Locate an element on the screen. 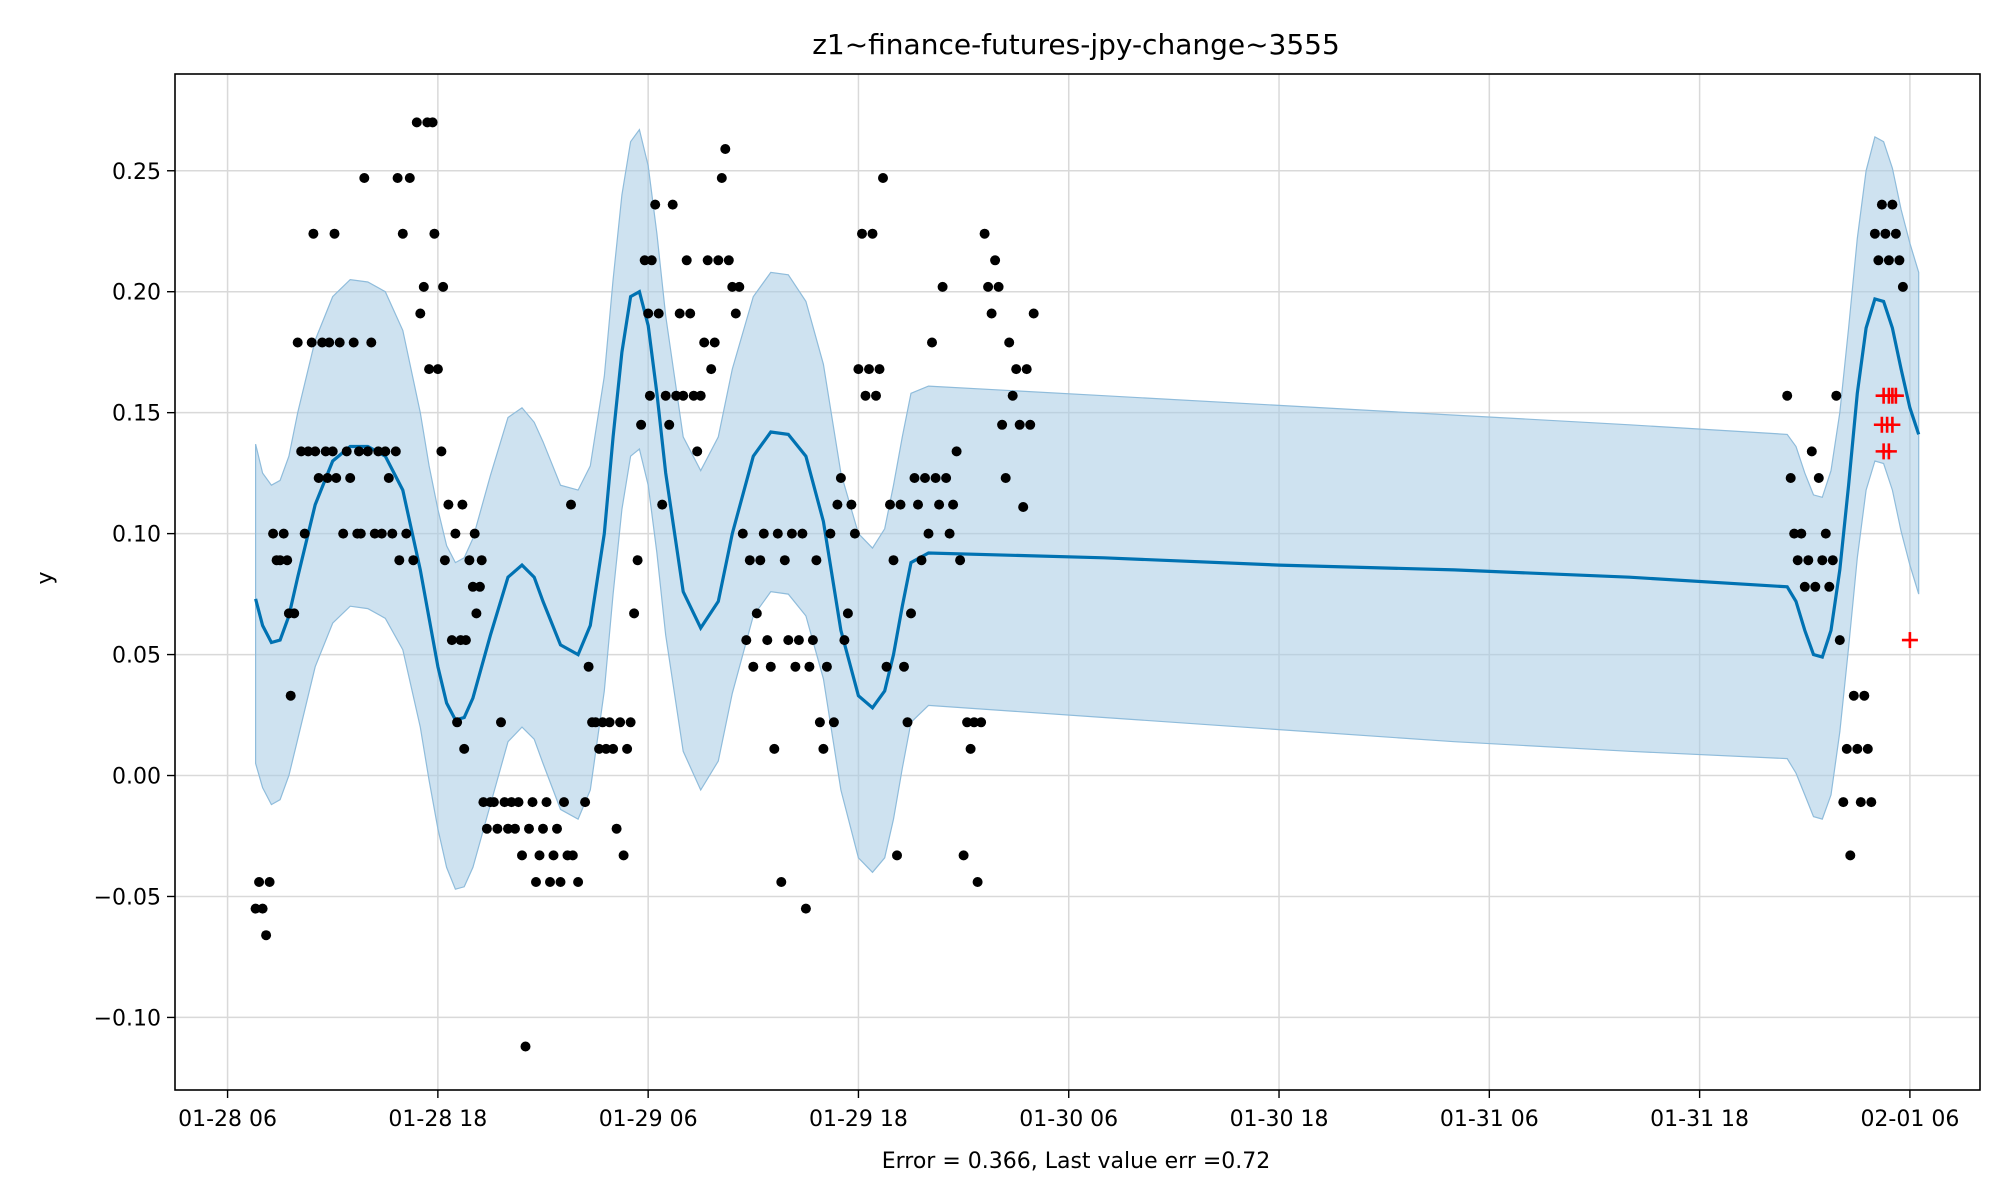 Image resolution: width=2000 pixels, height=1200 pixels. y-tick-label: 0.25 is located at coordinates (136, 172).